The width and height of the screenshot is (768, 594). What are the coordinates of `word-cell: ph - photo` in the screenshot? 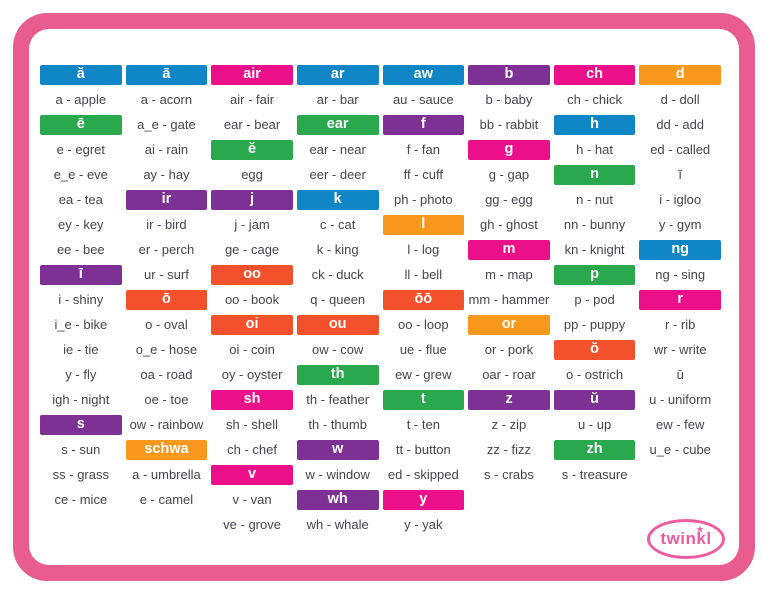 It's located at (423, 199).